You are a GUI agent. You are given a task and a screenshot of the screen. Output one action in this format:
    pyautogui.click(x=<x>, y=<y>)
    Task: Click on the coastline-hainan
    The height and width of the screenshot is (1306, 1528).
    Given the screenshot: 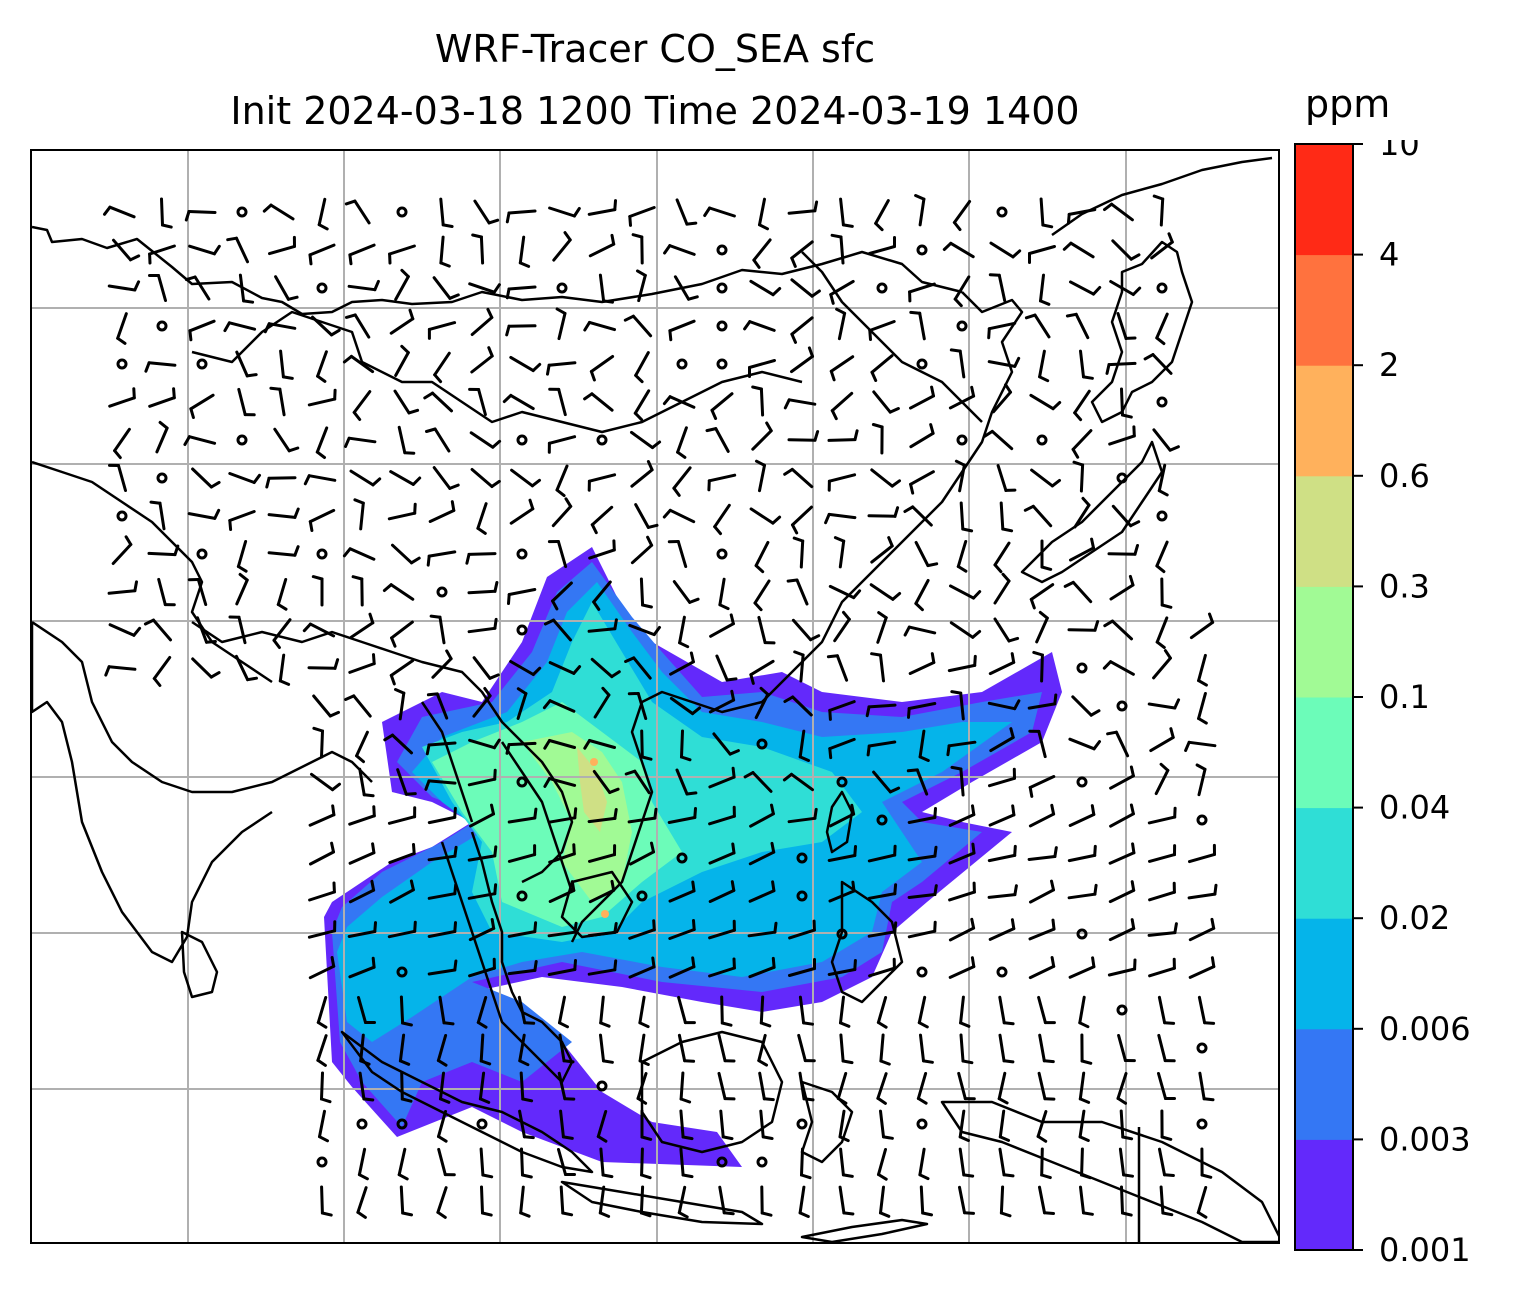 What is the action you would take?
    pyautogui.click(x=597, y=904)
    